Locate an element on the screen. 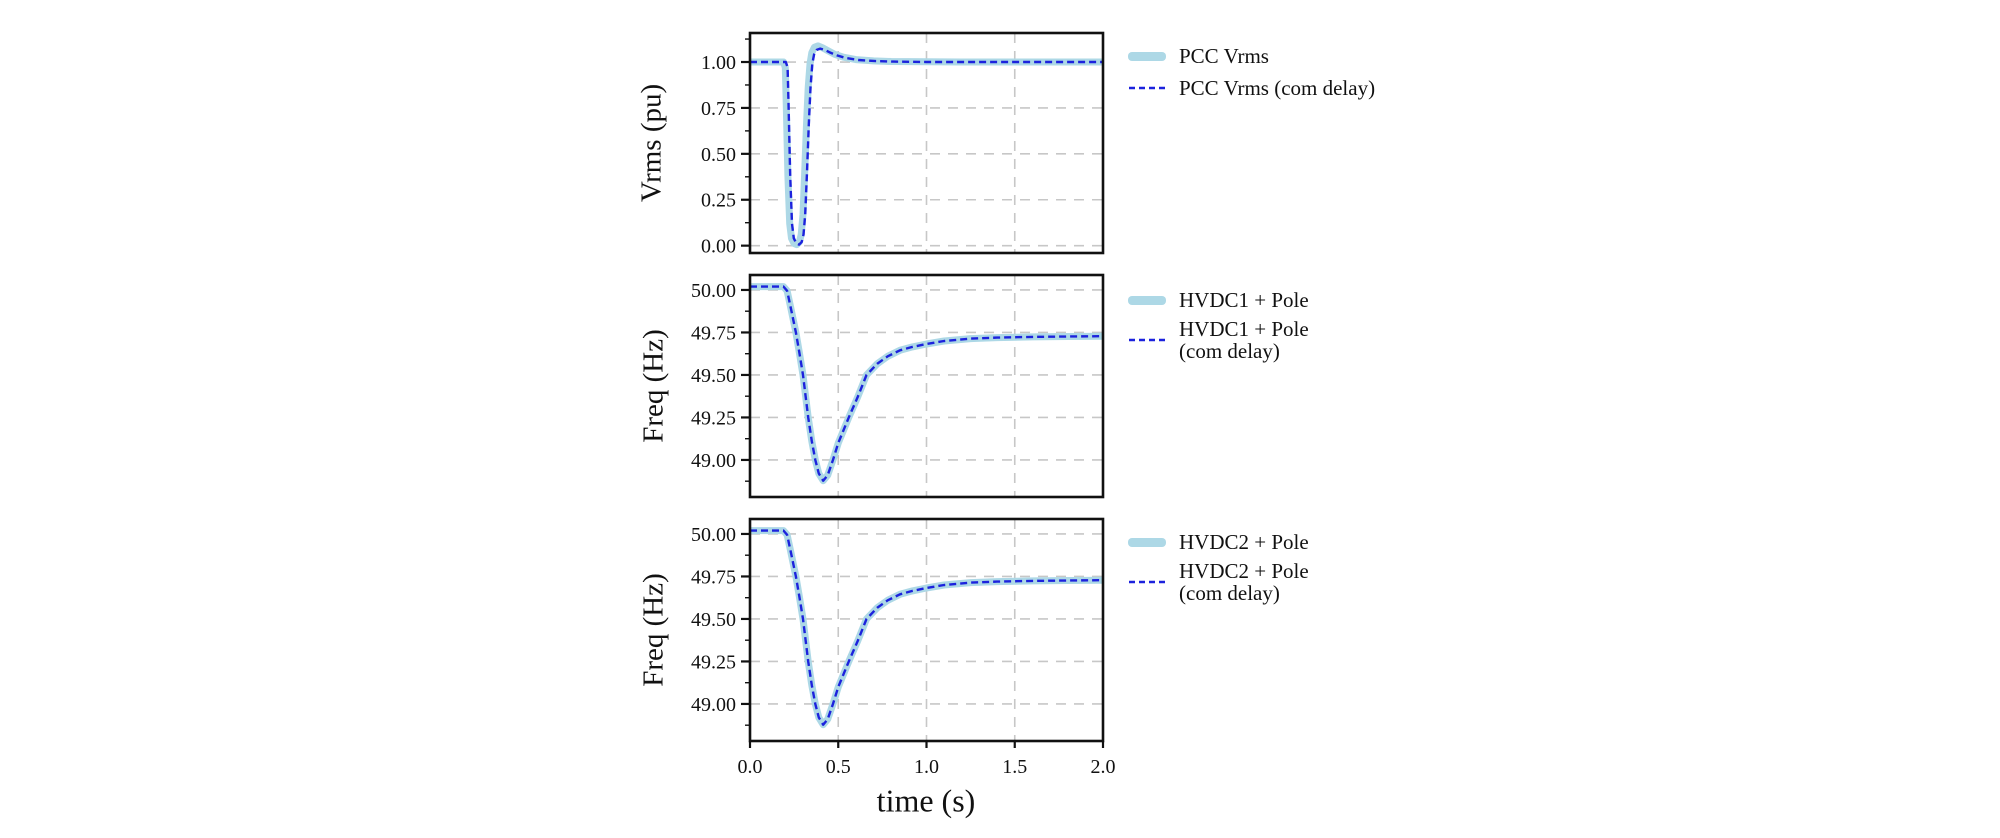 The height and width of the screenshot is (838, 2000). svg-text: 1.0 is located at coordinates (926, 767).